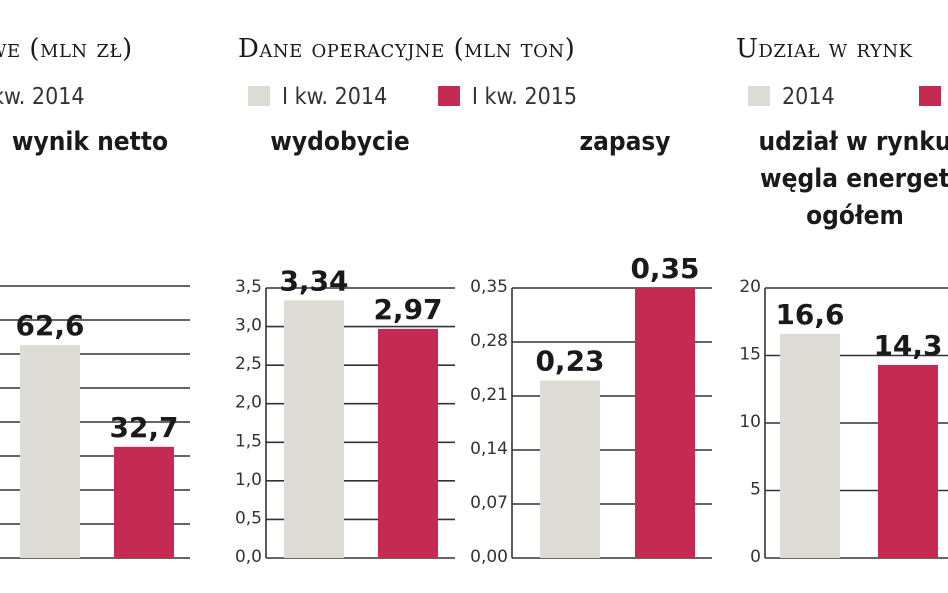 The height and width of the screenshot is (593, 948). I want to click on legend-item-2015: I kw. 2015, so click(507, 97).